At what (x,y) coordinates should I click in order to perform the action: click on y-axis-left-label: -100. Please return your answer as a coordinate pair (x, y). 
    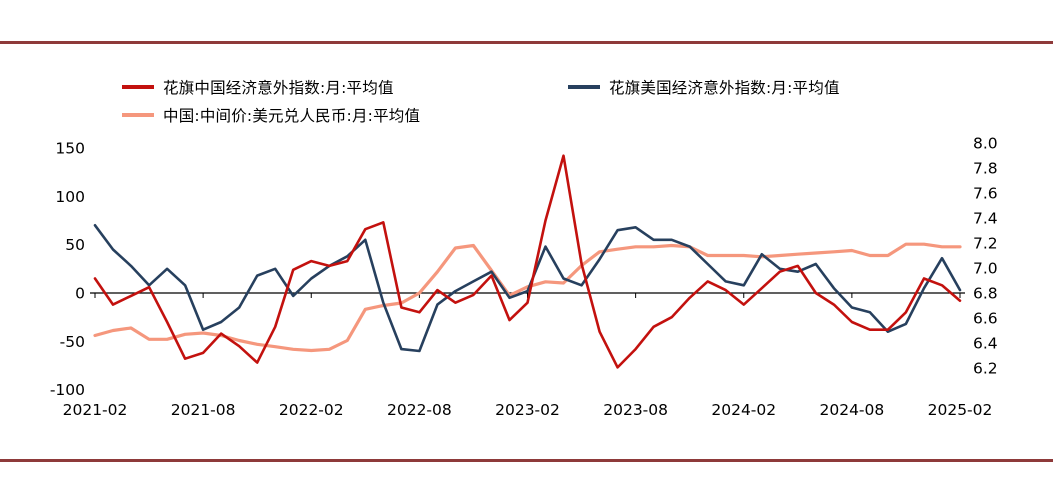
    Looking at the image, I should click on (67, 390).